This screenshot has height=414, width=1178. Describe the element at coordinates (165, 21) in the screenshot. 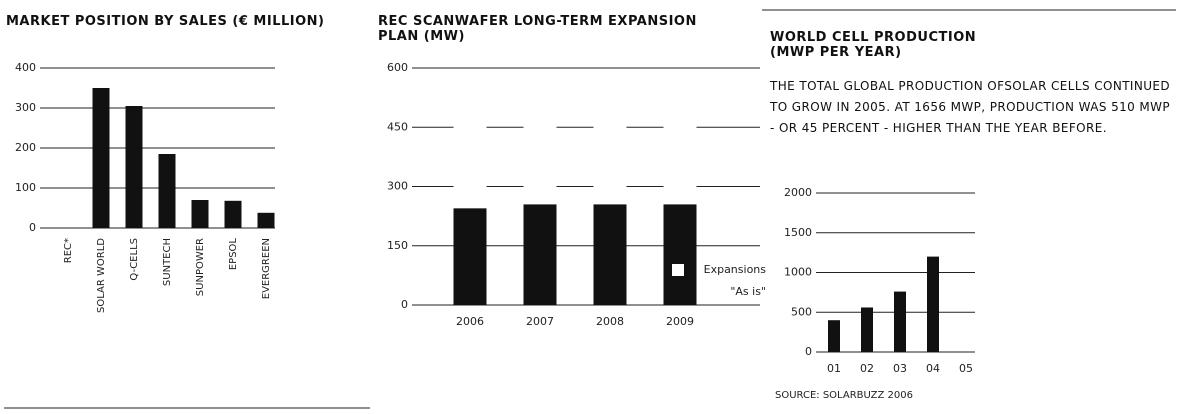

I see `chart-title: MARKET POSITION BY SALES (€ MILLION)` at that location.